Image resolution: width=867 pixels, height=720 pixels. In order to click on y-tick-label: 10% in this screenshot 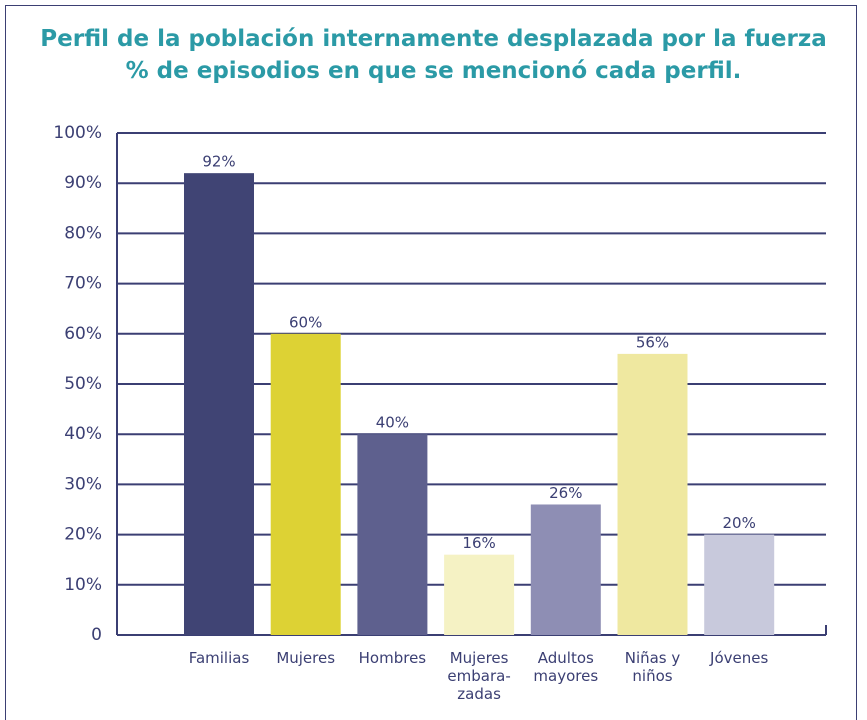, I will do `click(83, 585)`.